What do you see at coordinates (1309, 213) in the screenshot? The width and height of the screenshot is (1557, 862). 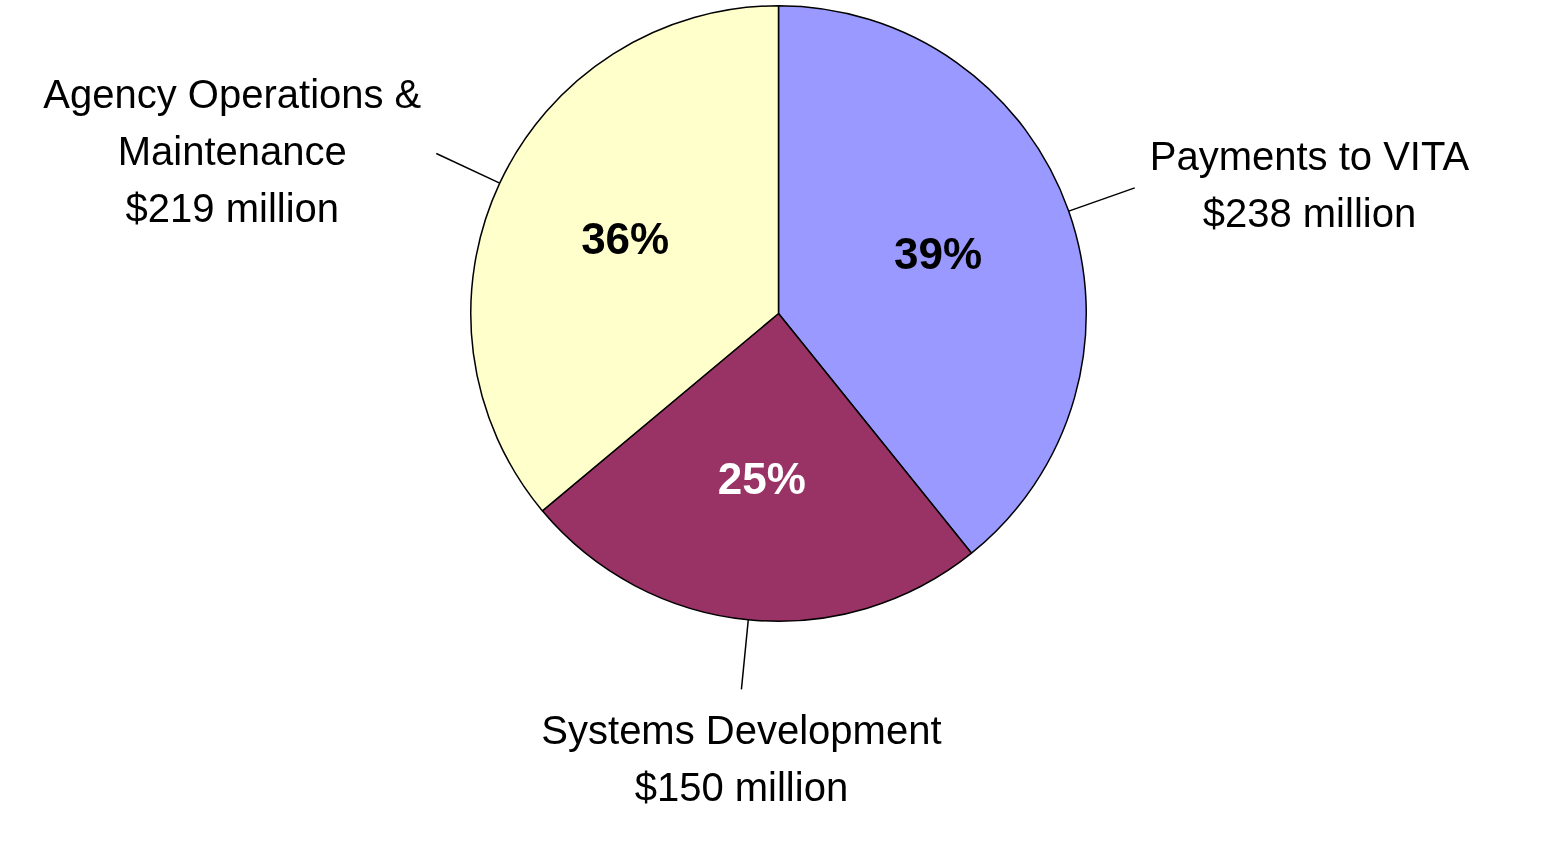 I see `data-label: $238 million` at bounding box center [1309, 213].